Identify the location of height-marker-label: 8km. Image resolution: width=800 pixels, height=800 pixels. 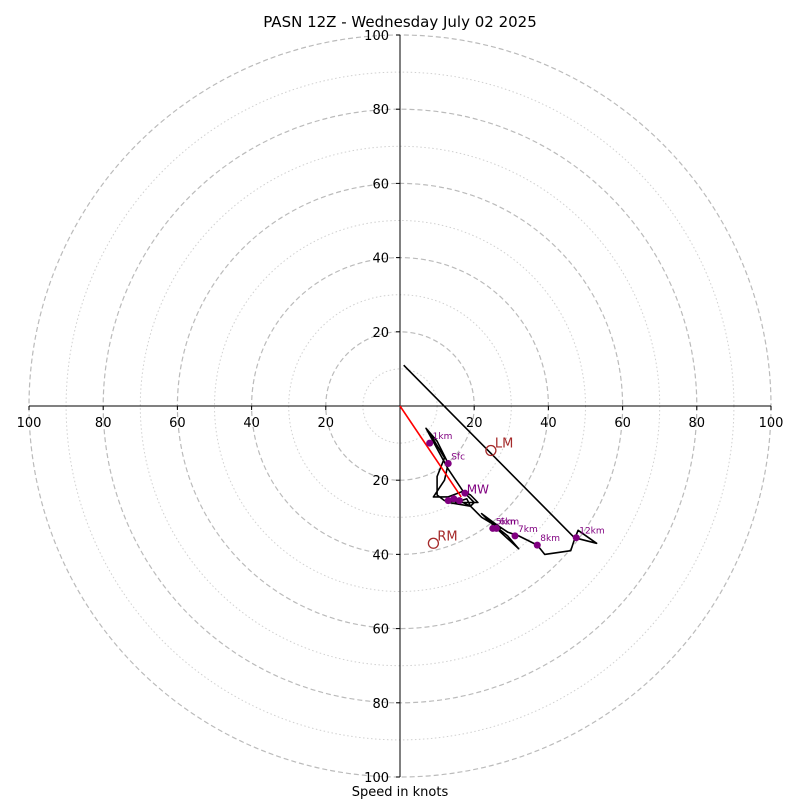
(550, 539).